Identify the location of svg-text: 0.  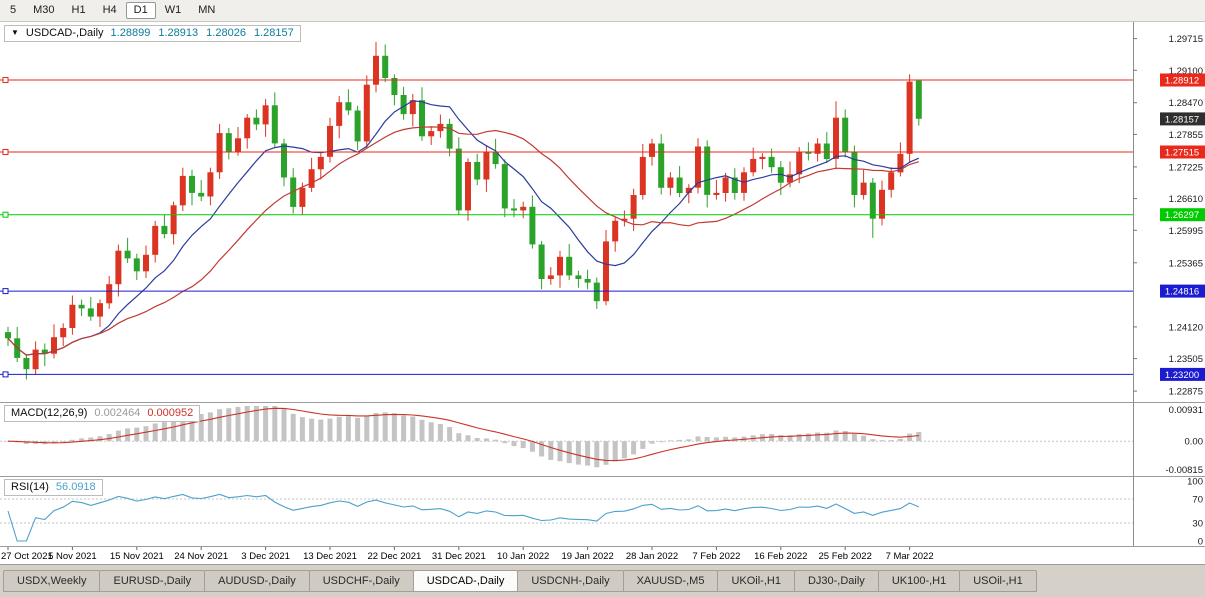
(1200, 542).